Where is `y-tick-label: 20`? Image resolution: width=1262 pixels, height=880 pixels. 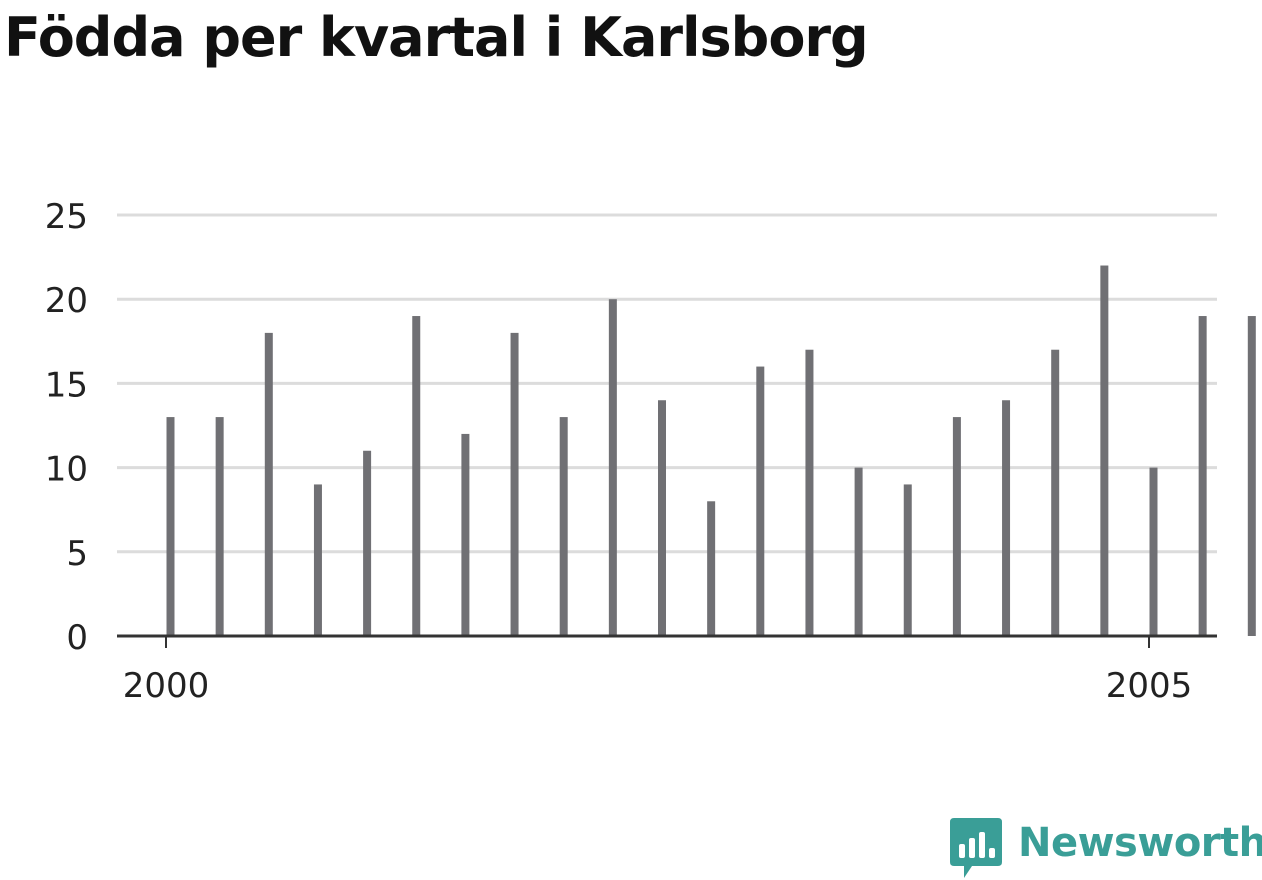
y-tick-label: 20 is located at coordinates (66, 301).